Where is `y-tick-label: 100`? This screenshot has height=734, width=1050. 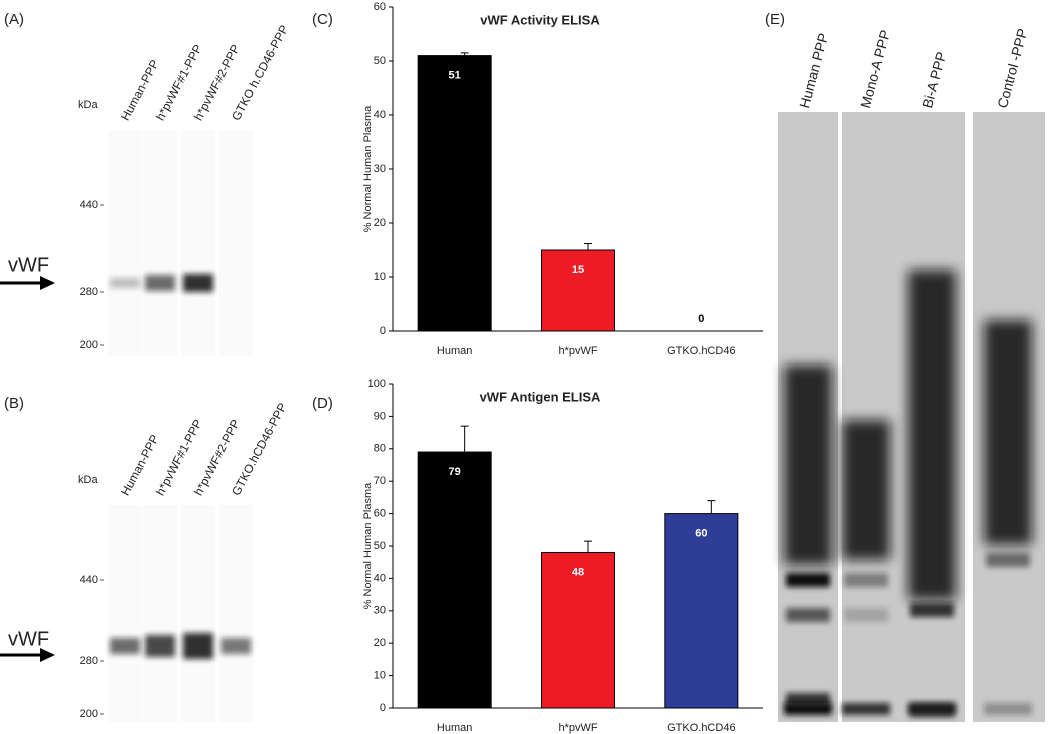
y-tick-label: 100 is located at coordinates (377, 384).